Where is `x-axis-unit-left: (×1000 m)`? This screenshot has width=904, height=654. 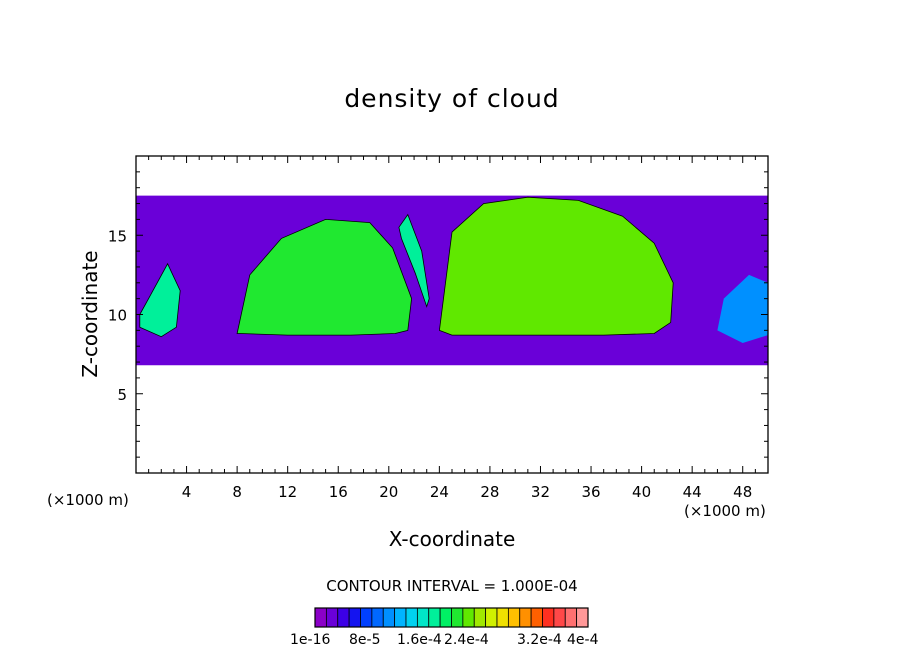 x-axis-unit-left: (×1000 m) is located at coordinates (88, 500).